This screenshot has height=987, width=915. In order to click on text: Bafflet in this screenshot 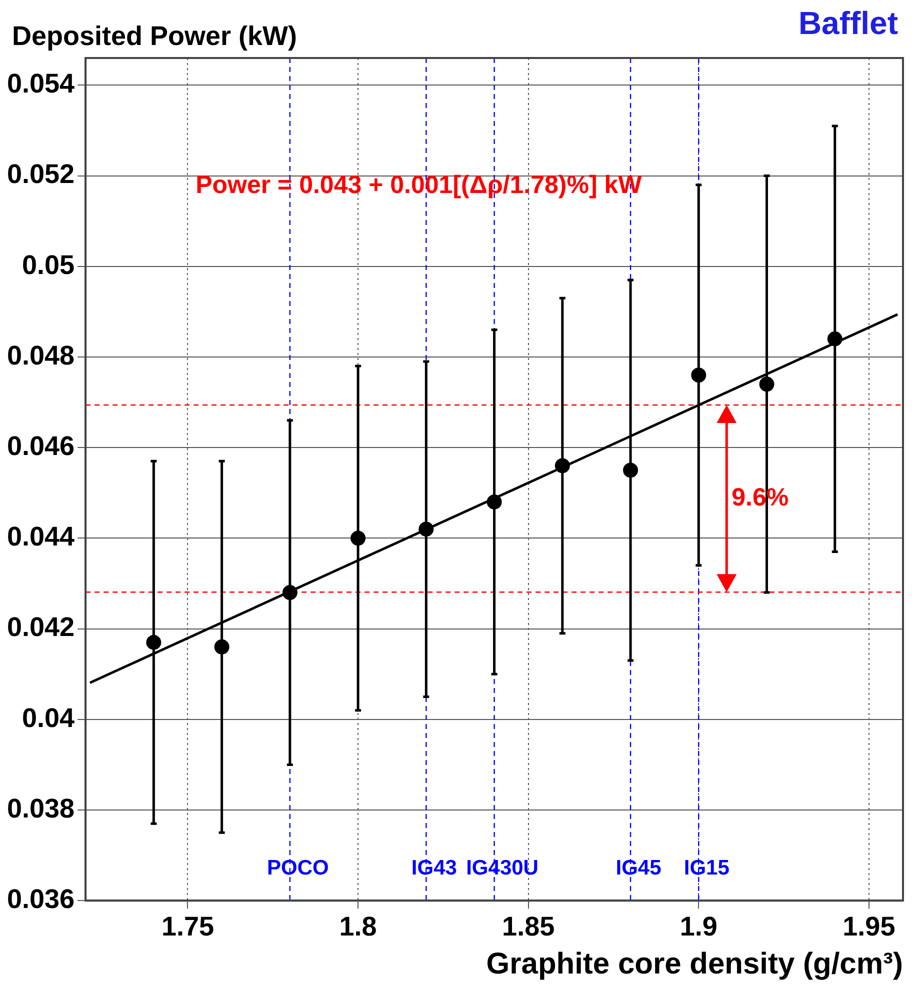, I will do `click(848, 23)`.